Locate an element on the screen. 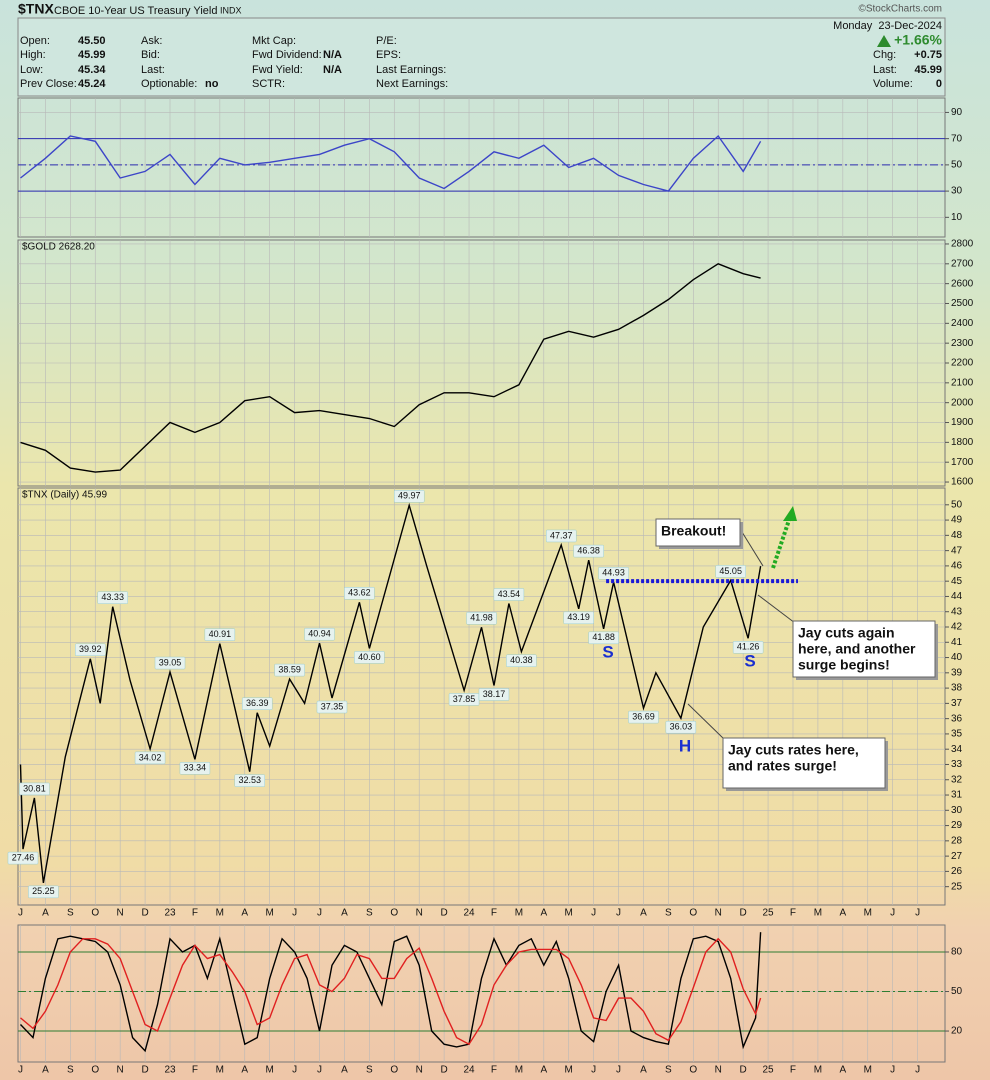 Image resolution: width=990 pixels, height=1080 pixels. field-value: no is located at coordinates (212, 84).